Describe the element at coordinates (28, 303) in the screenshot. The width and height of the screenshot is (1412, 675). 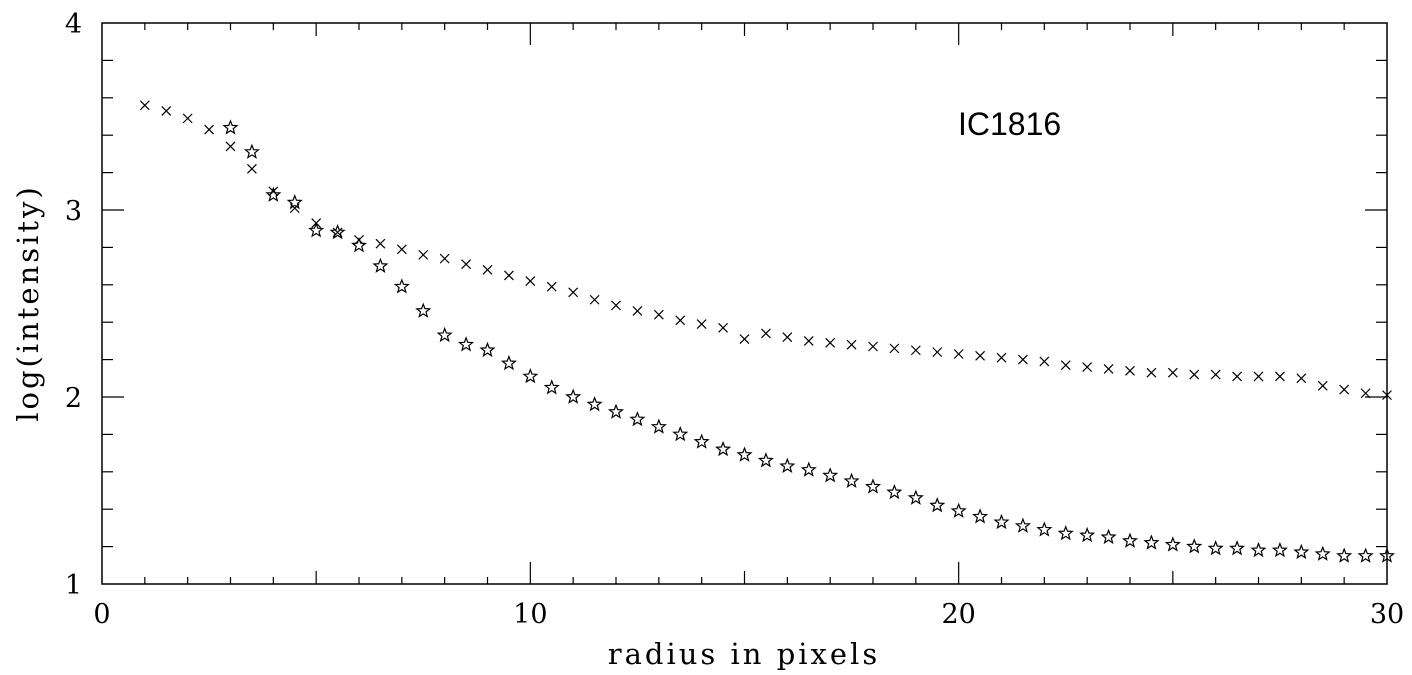
I see `y-axis-label: log(intensity)` at that location.